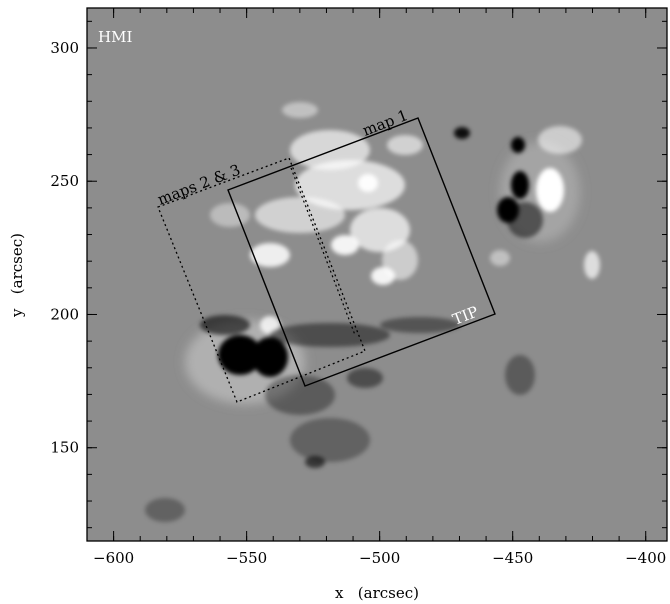 This screenshot has width=670, height=604. What do you see at coordinates (261, 280) in the screenshot?
I see `maps-2-3-field-of-view` at bounding box center [261, 280].